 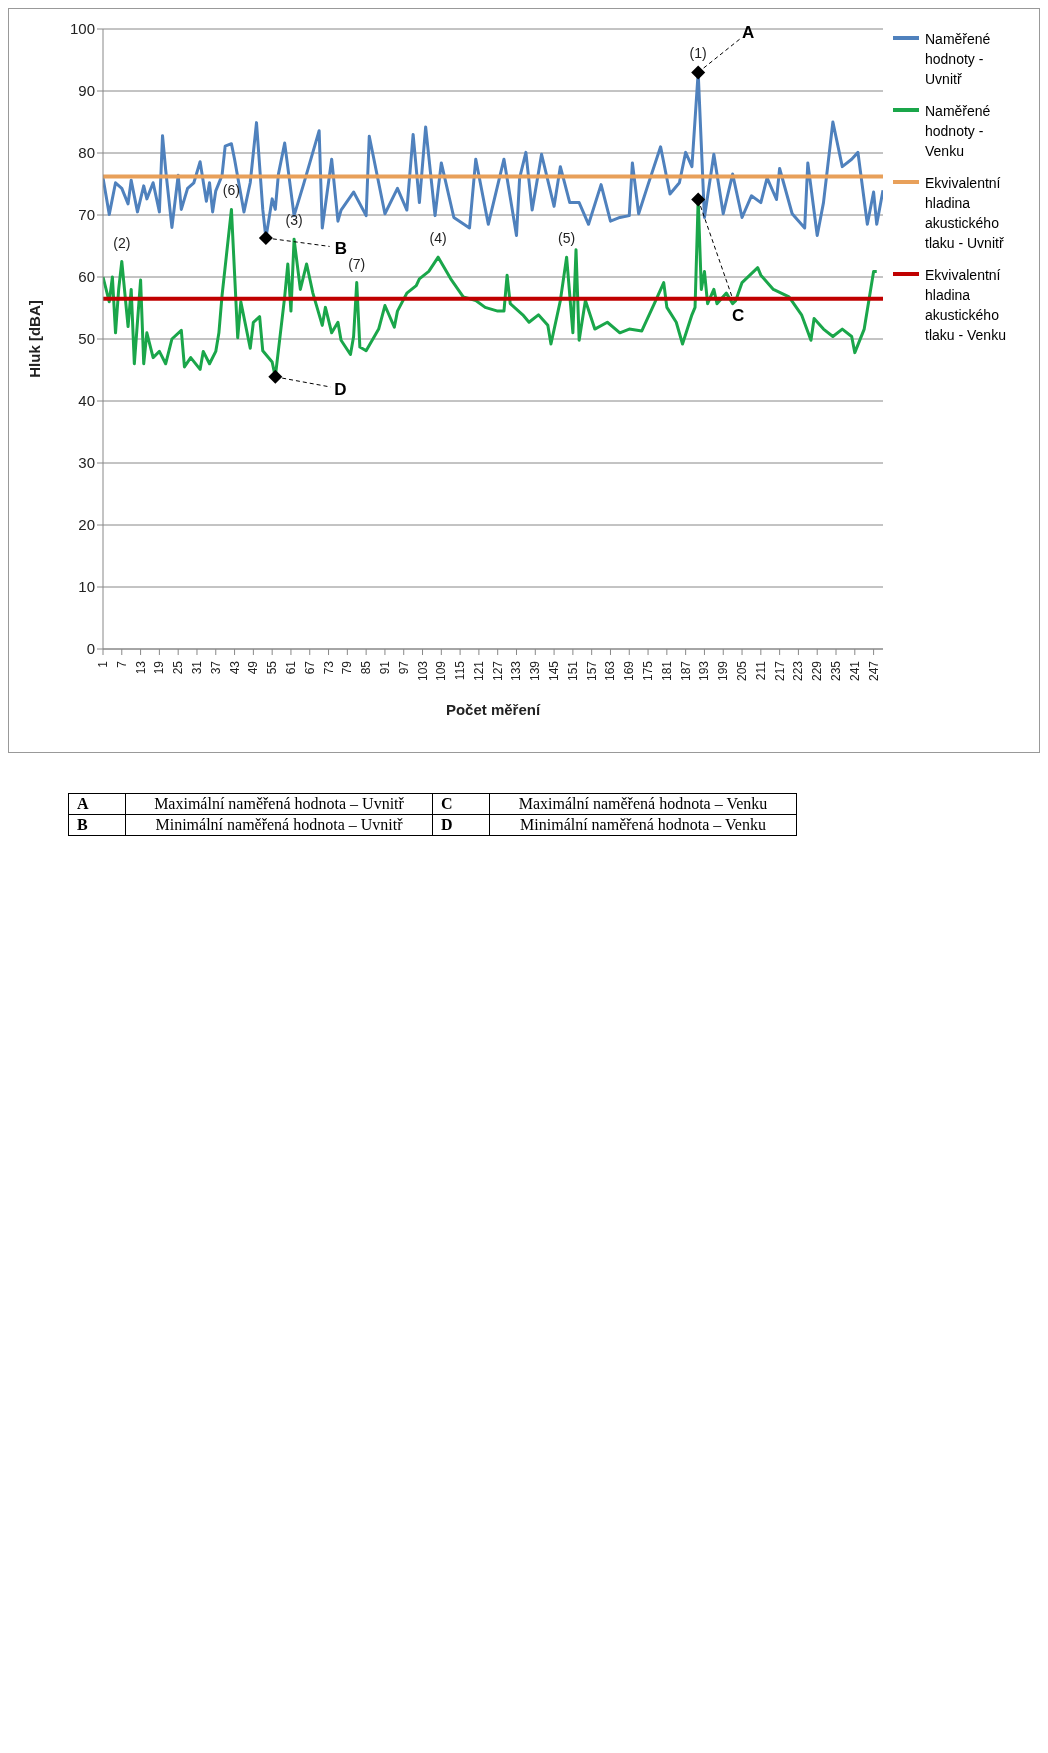 What do you see at coordinates (966, 305) in the screenshot?
I see `legend-label: Ekvivalentní hladina akustického tlaku - Venku` at bounding box center [966, 305].